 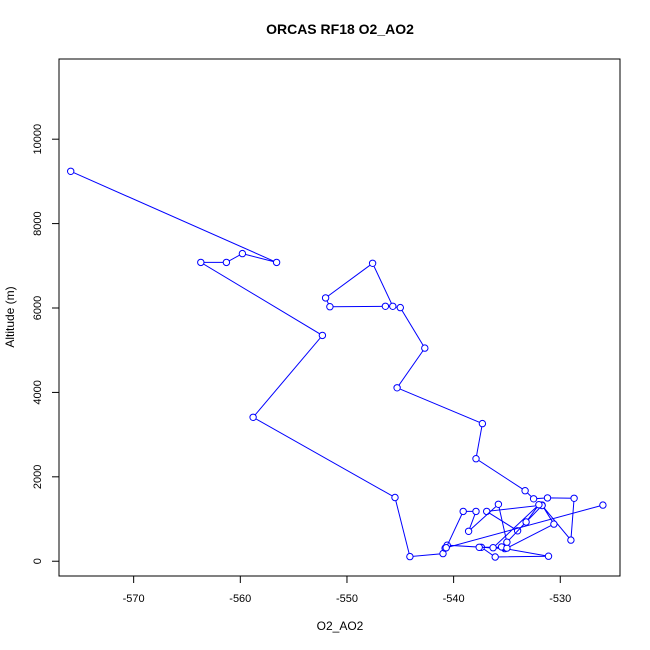 What do you see at coordinates (38, 223) in the screenshot?
I see `y-tick-label: 8000` at bounding box center [38, 223].